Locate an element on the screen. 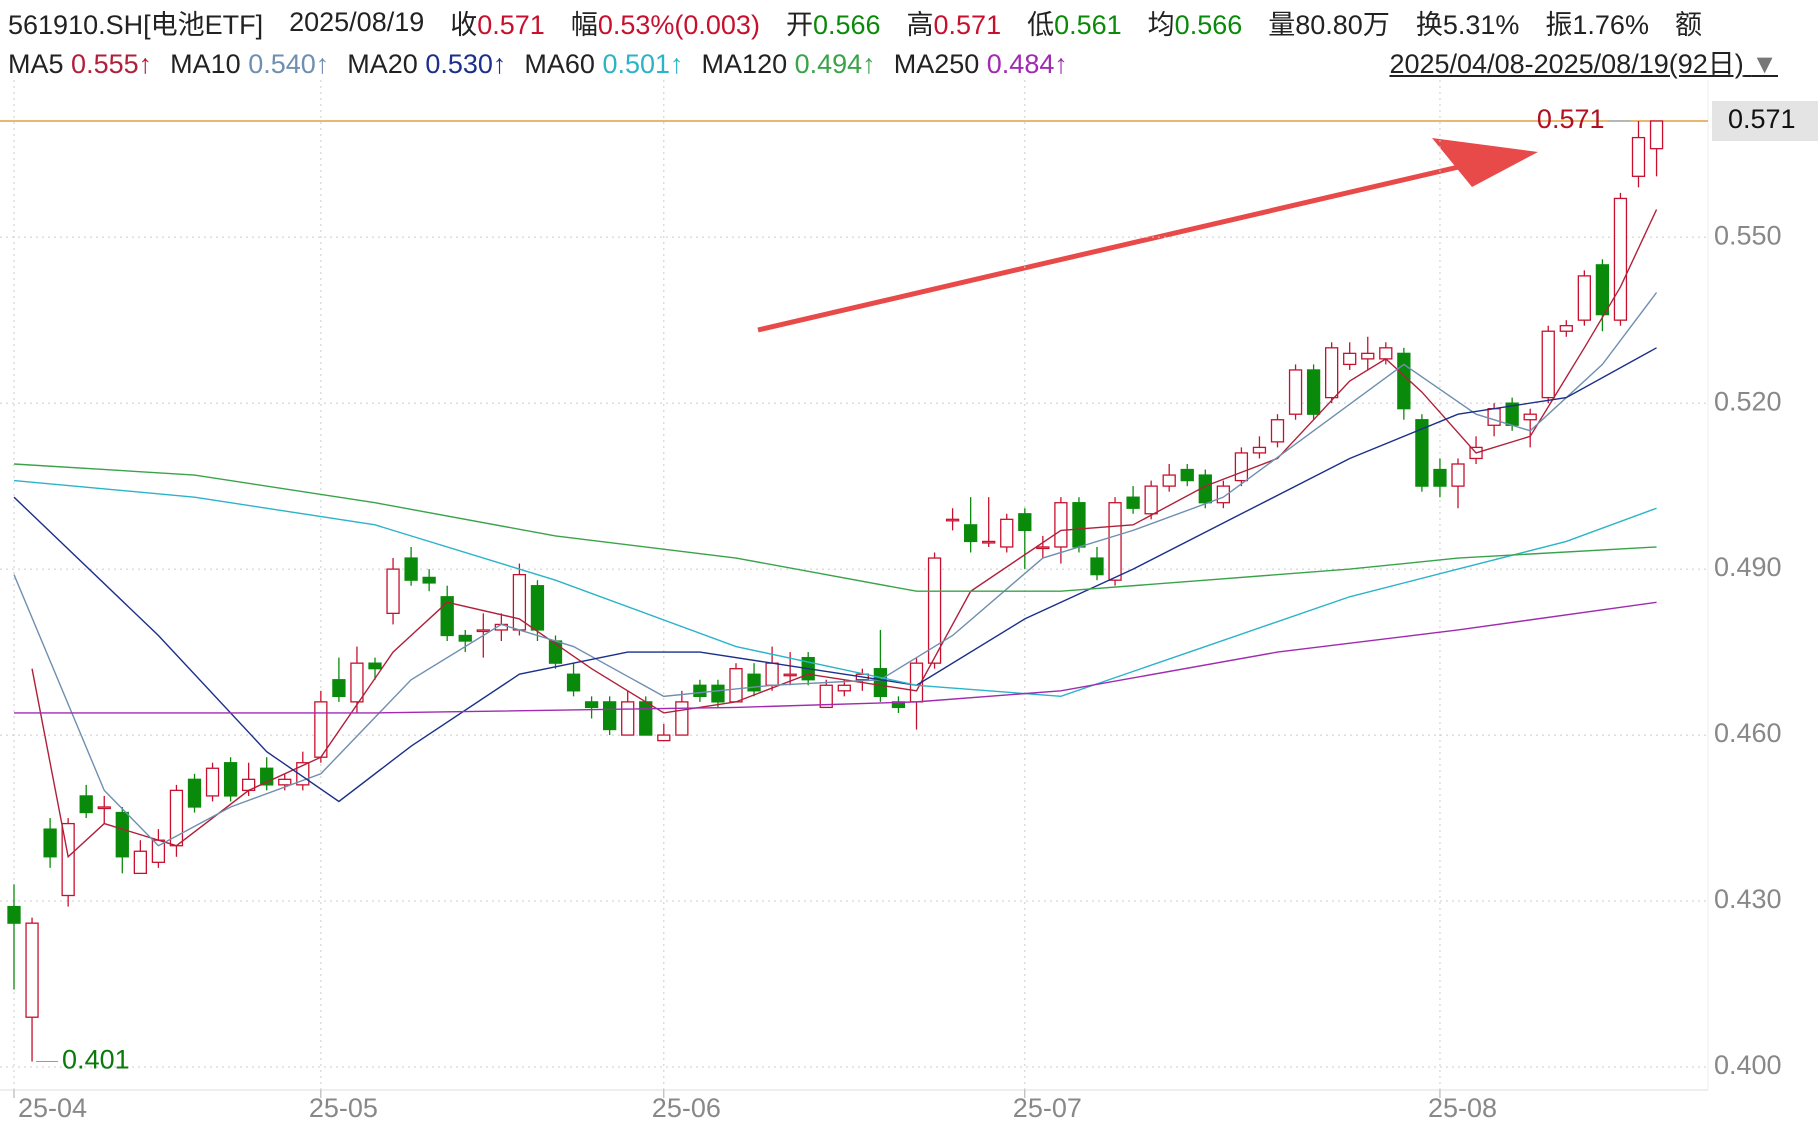  quote-item: 换5.31% is located at coordinates (1468, 22).